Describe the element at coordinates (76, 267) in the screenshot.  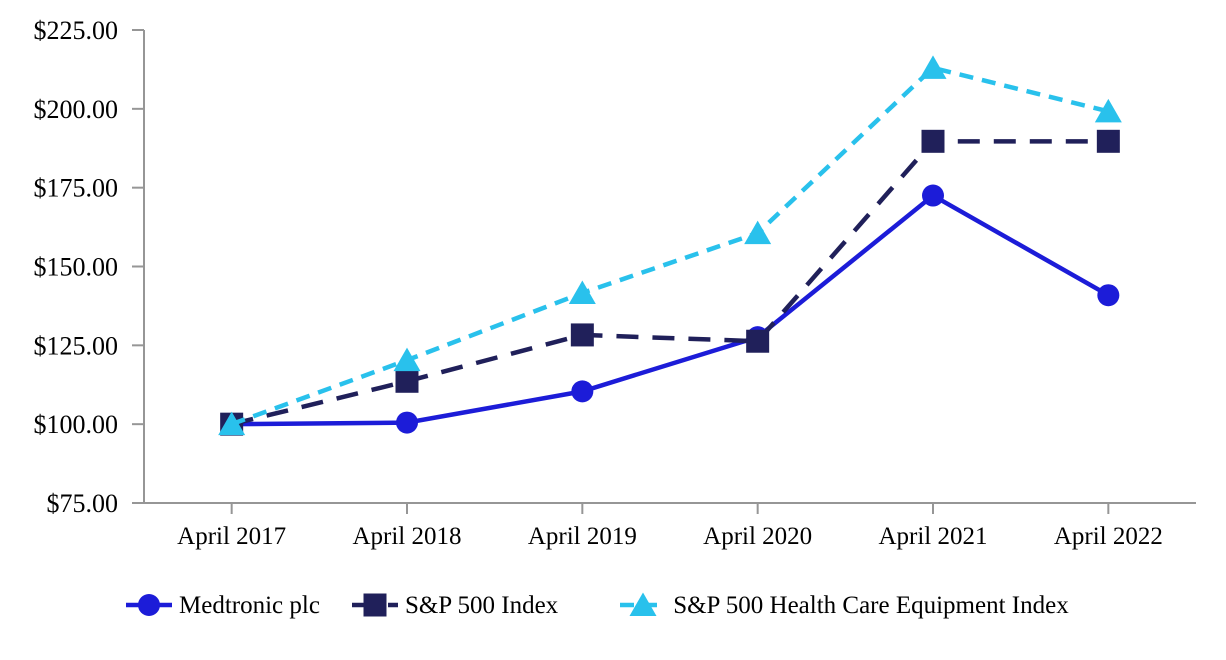
I see `y-tick-label: $150.00` at that location.